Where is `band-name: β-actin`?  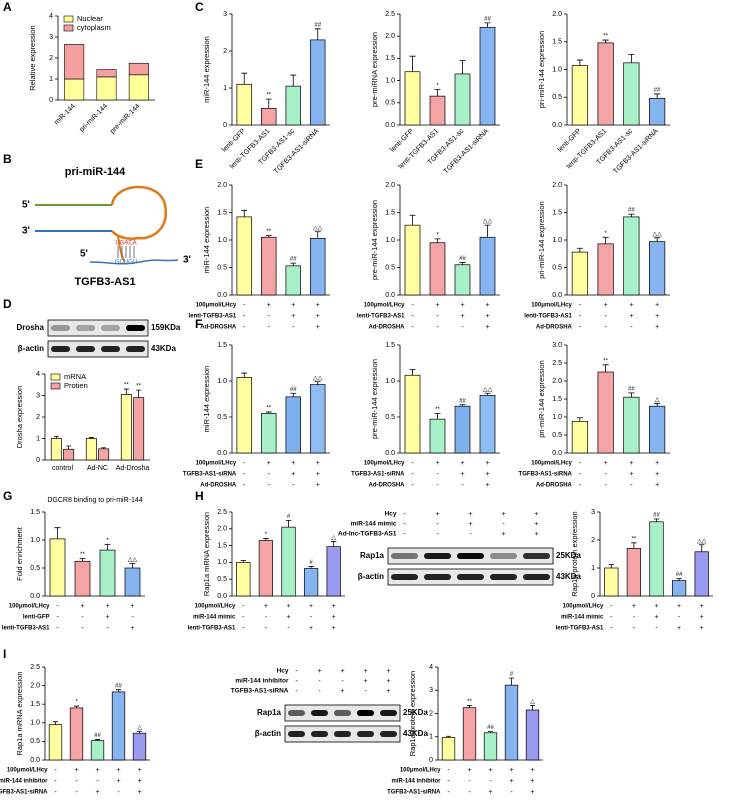
band-name: β-actin is located at coordinates (268, 733).